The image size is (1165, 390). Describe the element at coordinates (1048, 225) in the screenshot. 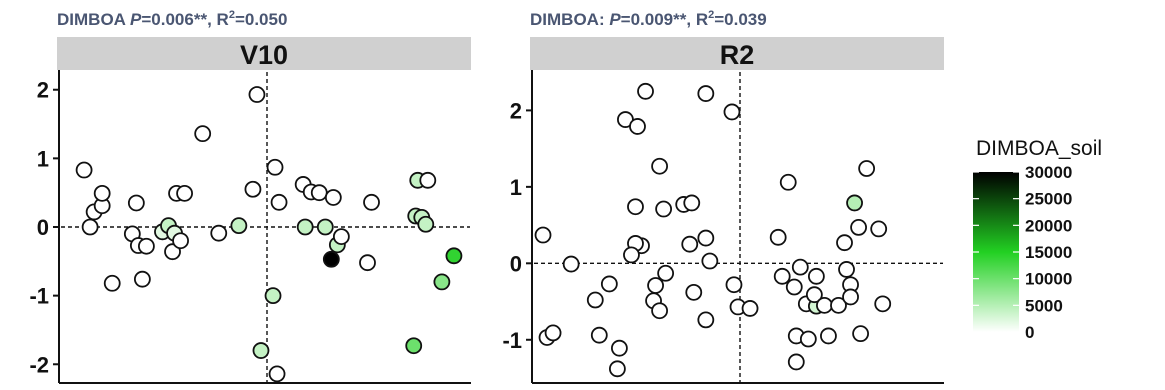

I see `legend-label: 20000` at that location.